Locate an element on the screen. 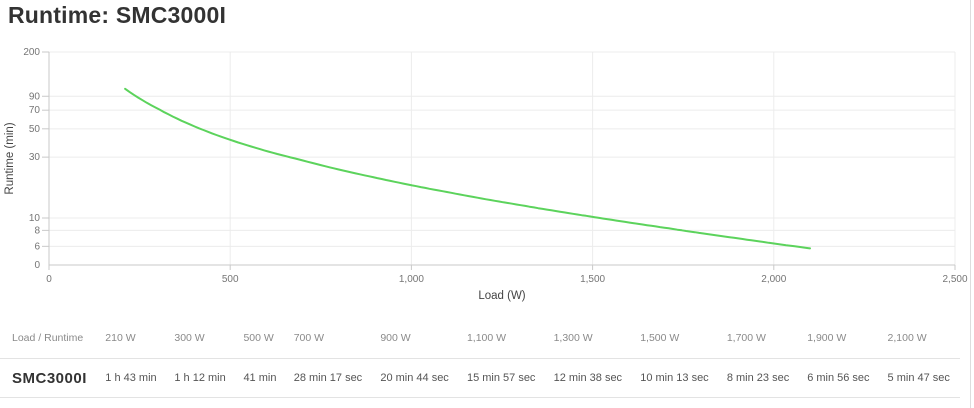 This screenshot has height=408, width=974. x-tick-label: 1,000 is located at coordinates (411, 279).